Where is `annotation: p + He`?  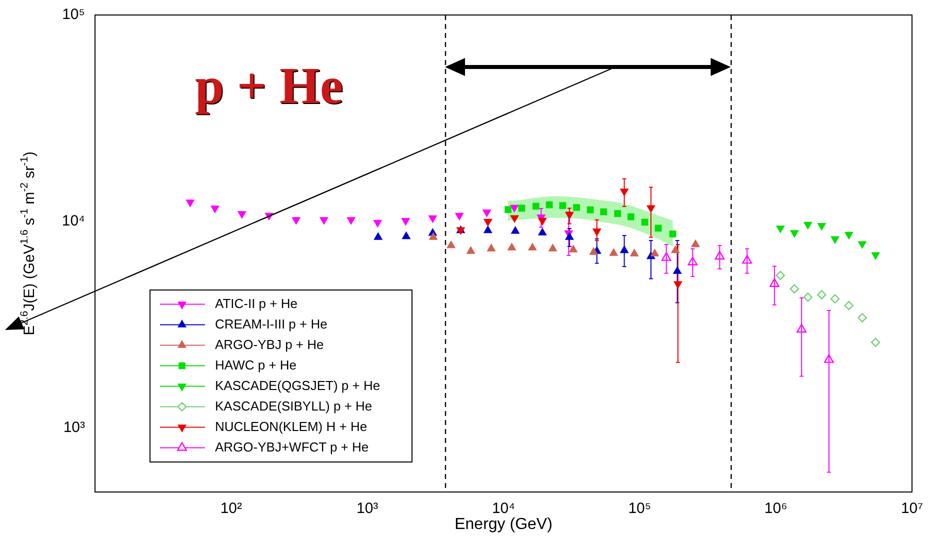 annotation: p + He is located at coordinates (269, 86).